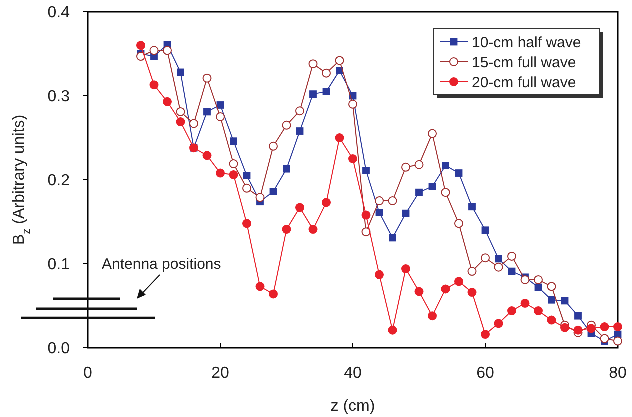 The width and height of the screenshot is (632, 417). What do you see at coordinates (88, 373) in the screenshot?
I see `x-tick-label: 0` at bounding box center [88, 373].